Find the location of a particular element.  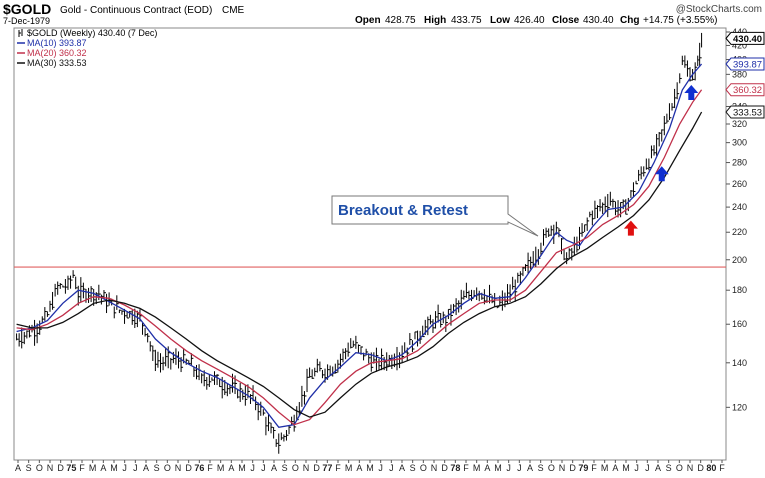

x-tick-label: 76 is located at coordinates (199, 468).